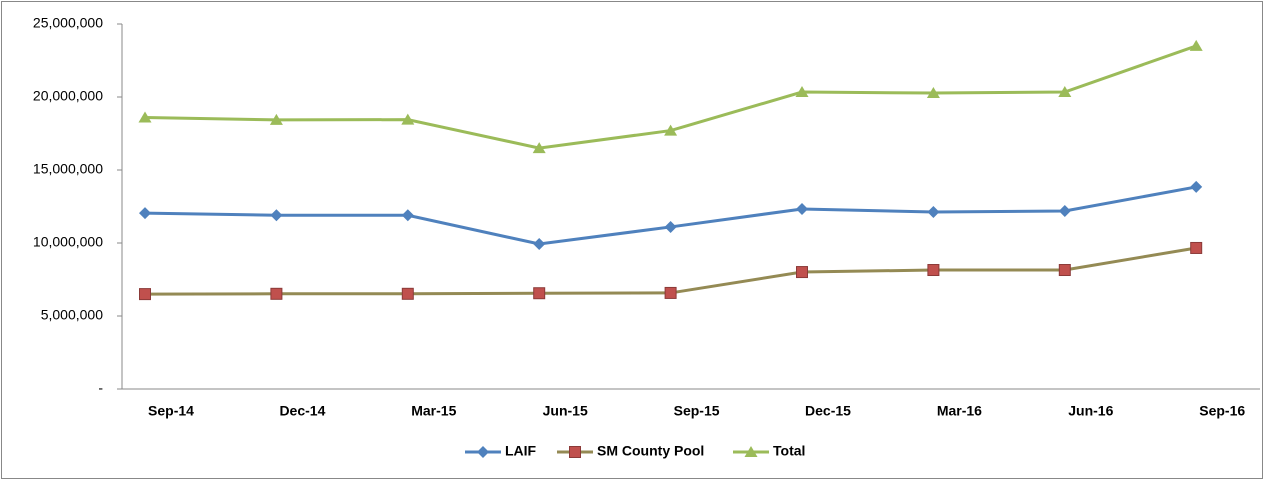  I want to click on legend-label: SM County Pool, so click(650, 451).